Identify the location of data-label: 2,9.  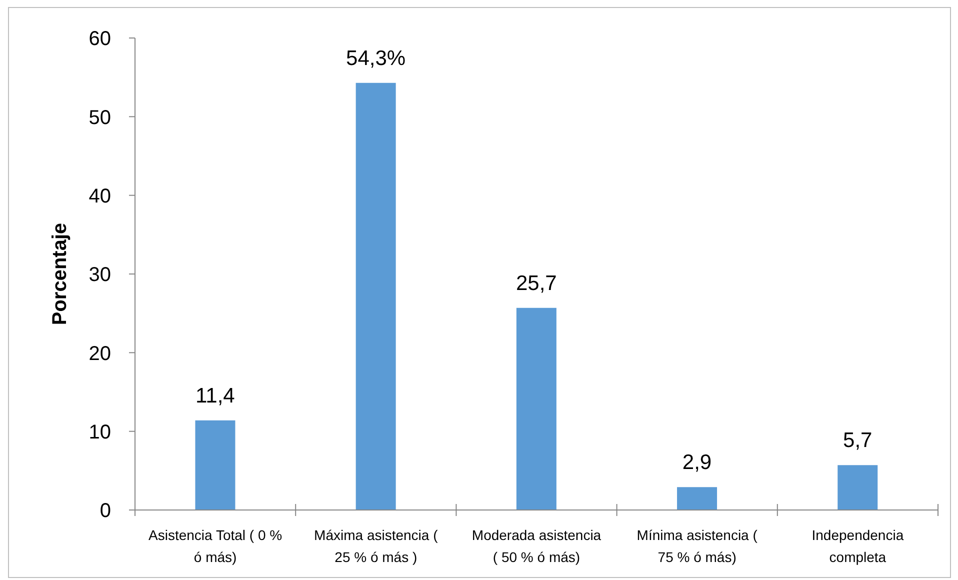
(697, 462).